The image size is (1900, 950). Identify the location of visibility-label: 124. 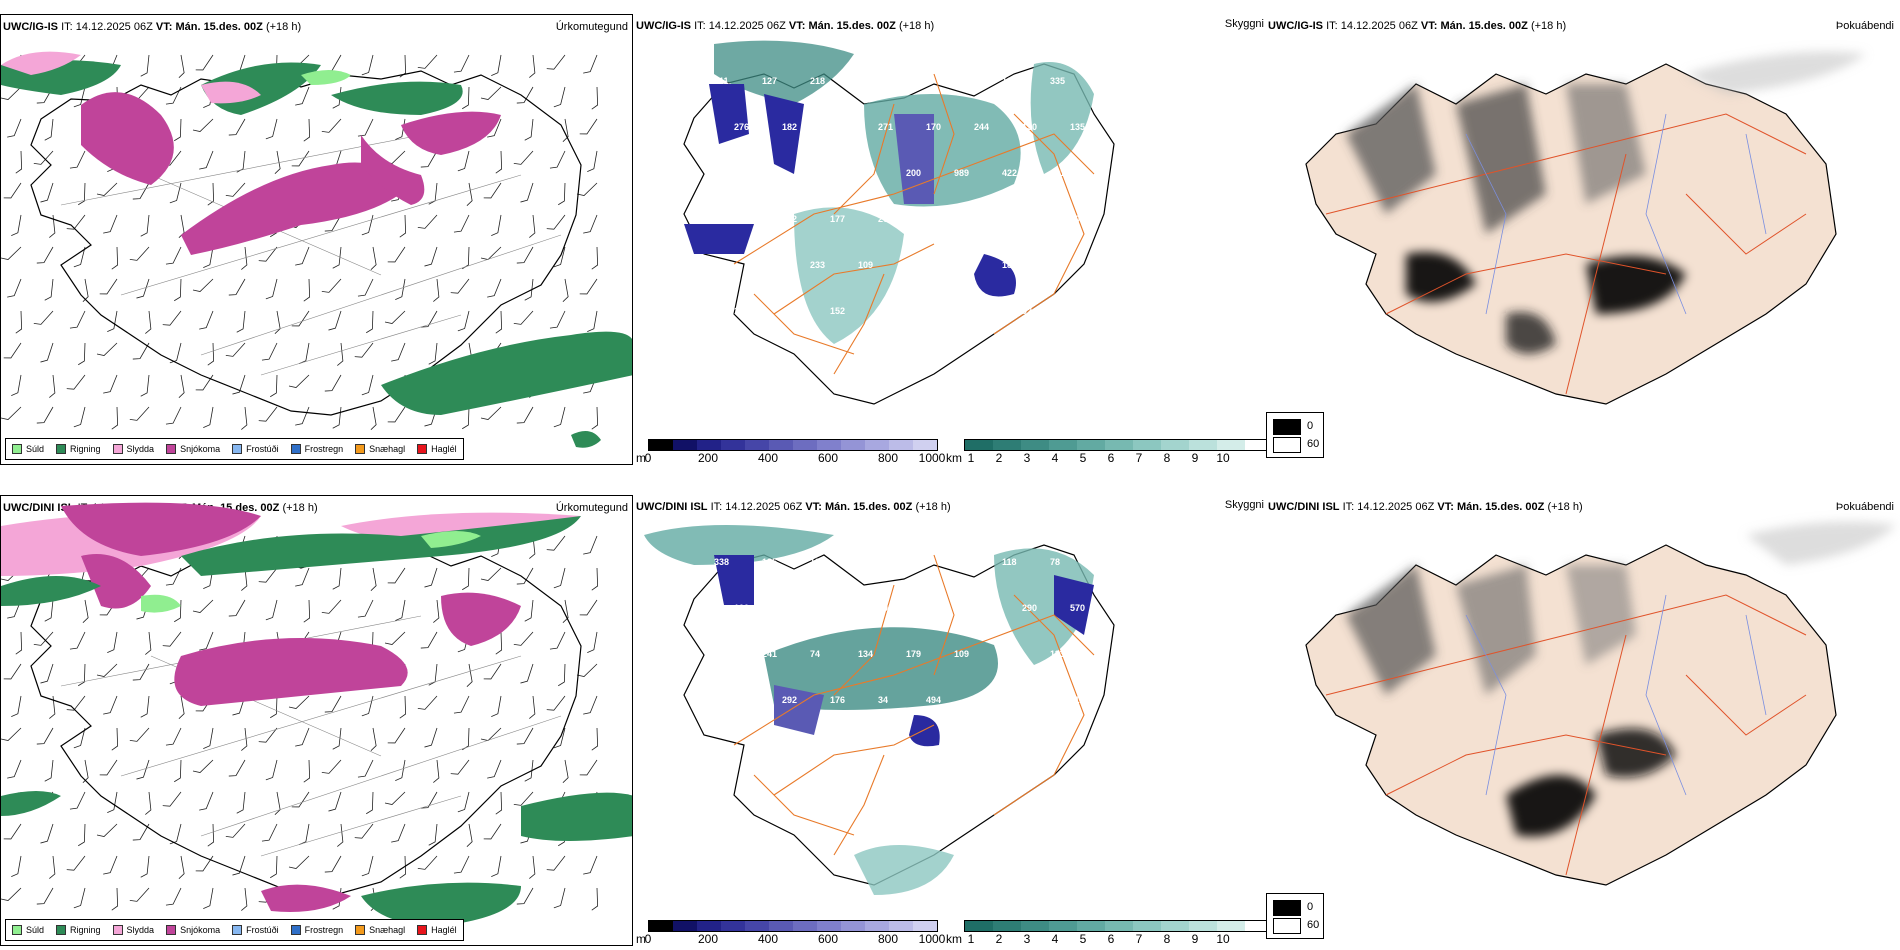
(817, 562).